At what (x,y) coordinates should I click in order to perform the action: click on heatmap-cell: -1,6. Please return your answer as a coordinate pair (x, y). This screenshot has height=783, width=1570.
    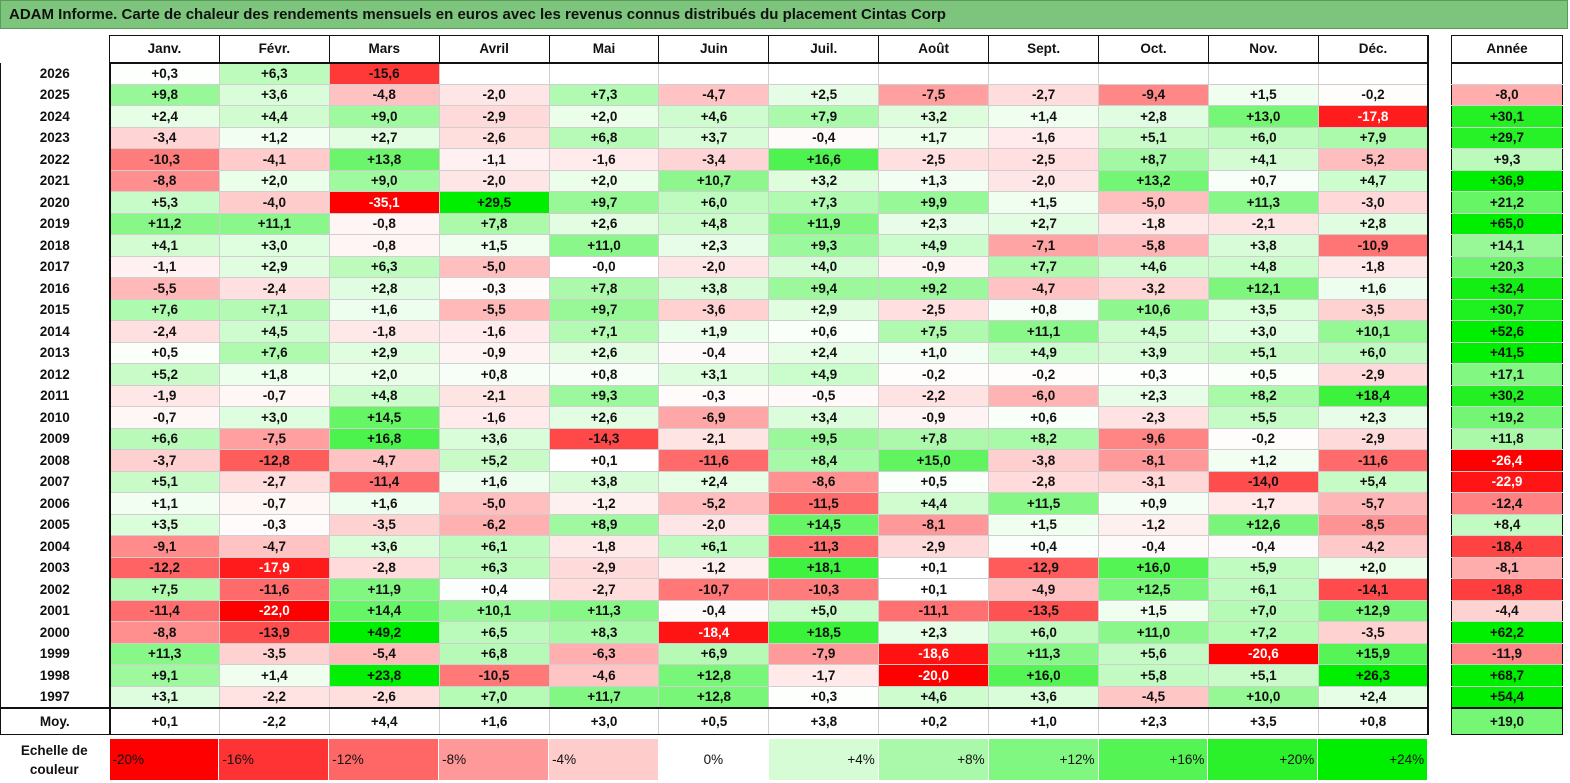
    Looking at the image, I should click on (494, 417).